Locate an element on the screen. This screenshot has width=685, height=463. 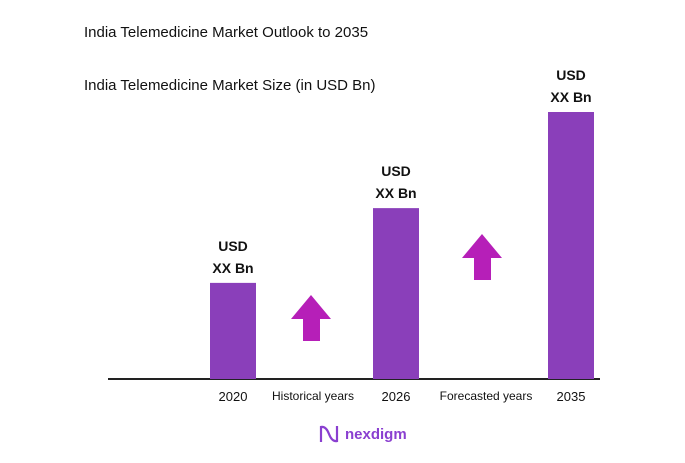
bar-2035 is located at coordinates (571, 245).